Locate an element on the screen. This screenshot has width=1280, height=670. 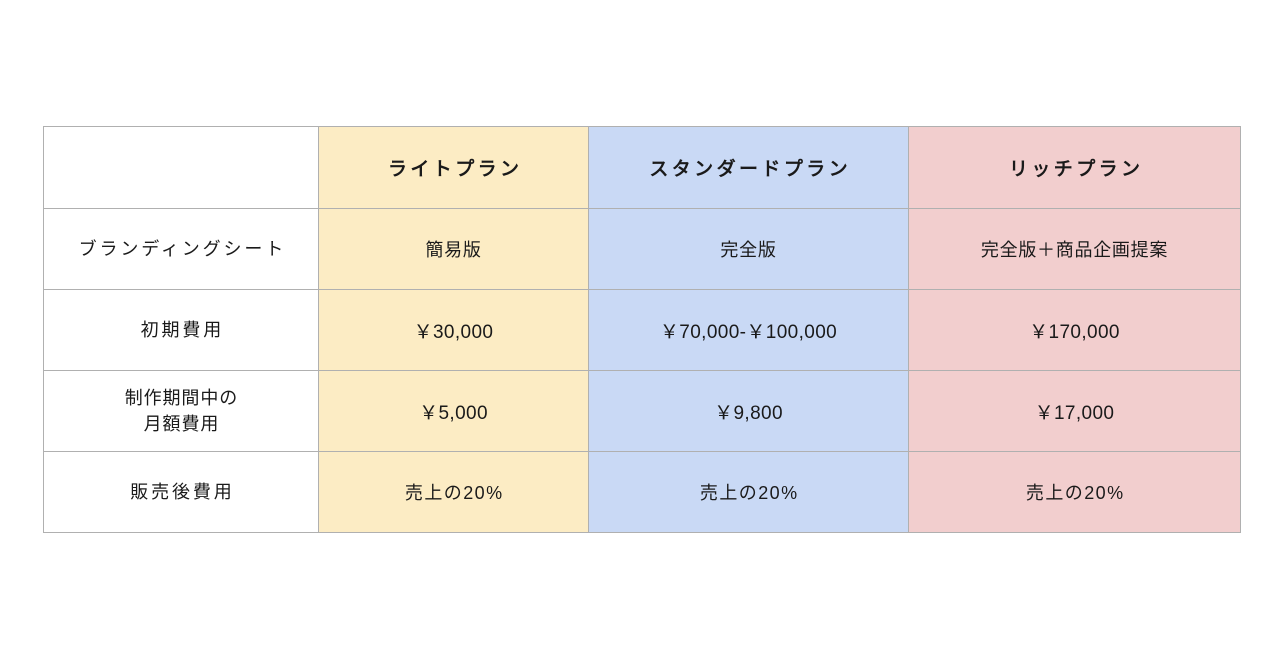
cell-initial-cost-light: ￥30,000 is located at coordinates (453, 330).